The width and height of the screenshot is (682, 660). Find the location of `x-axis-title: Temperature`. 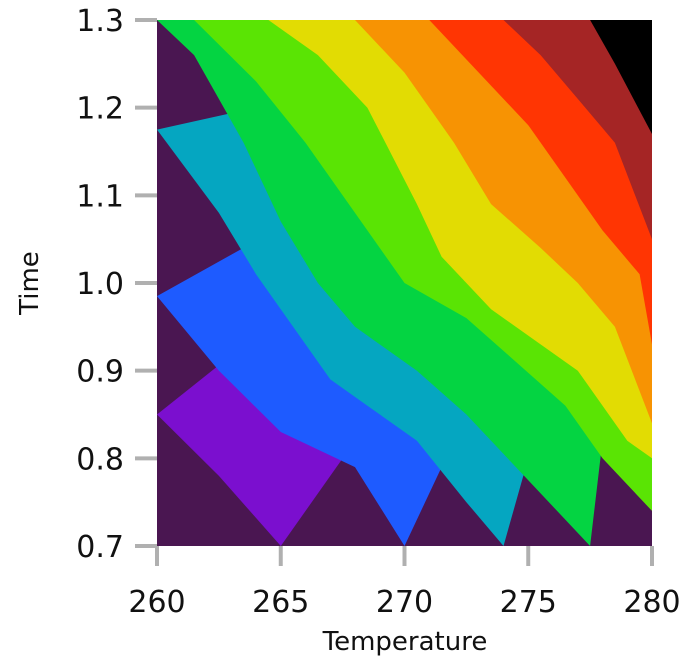

x-axis-title: Temperature is located at coordinates (405, 642).